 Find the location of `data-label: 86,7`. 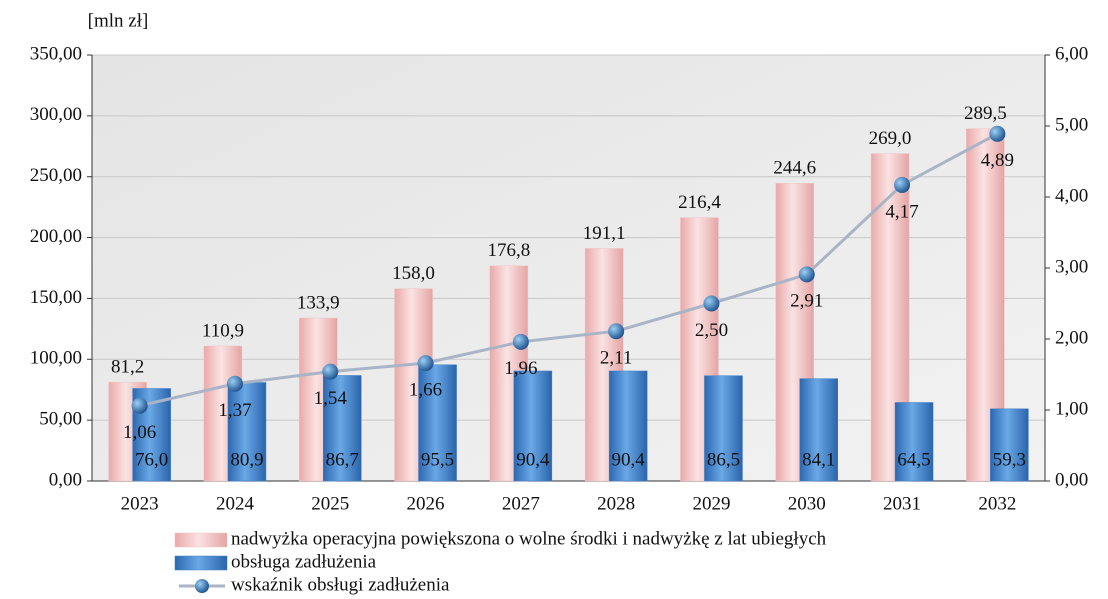

data-label: 86,7 is located at coordinates (342, 459).